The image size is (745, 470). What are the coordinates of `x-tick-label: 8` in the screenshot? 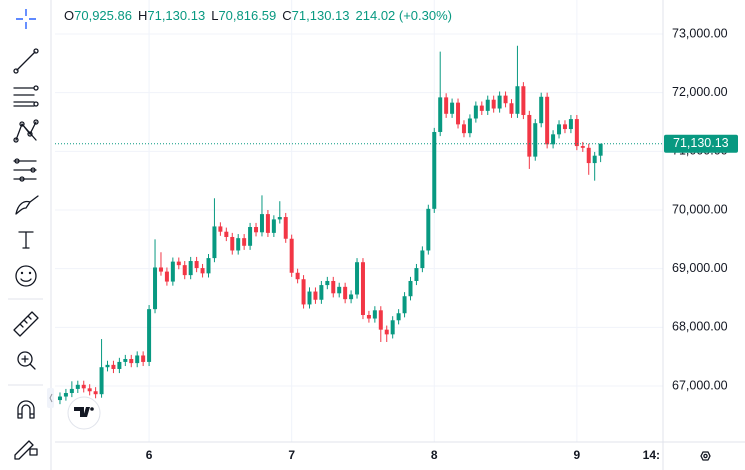 It's located at (434, 455).